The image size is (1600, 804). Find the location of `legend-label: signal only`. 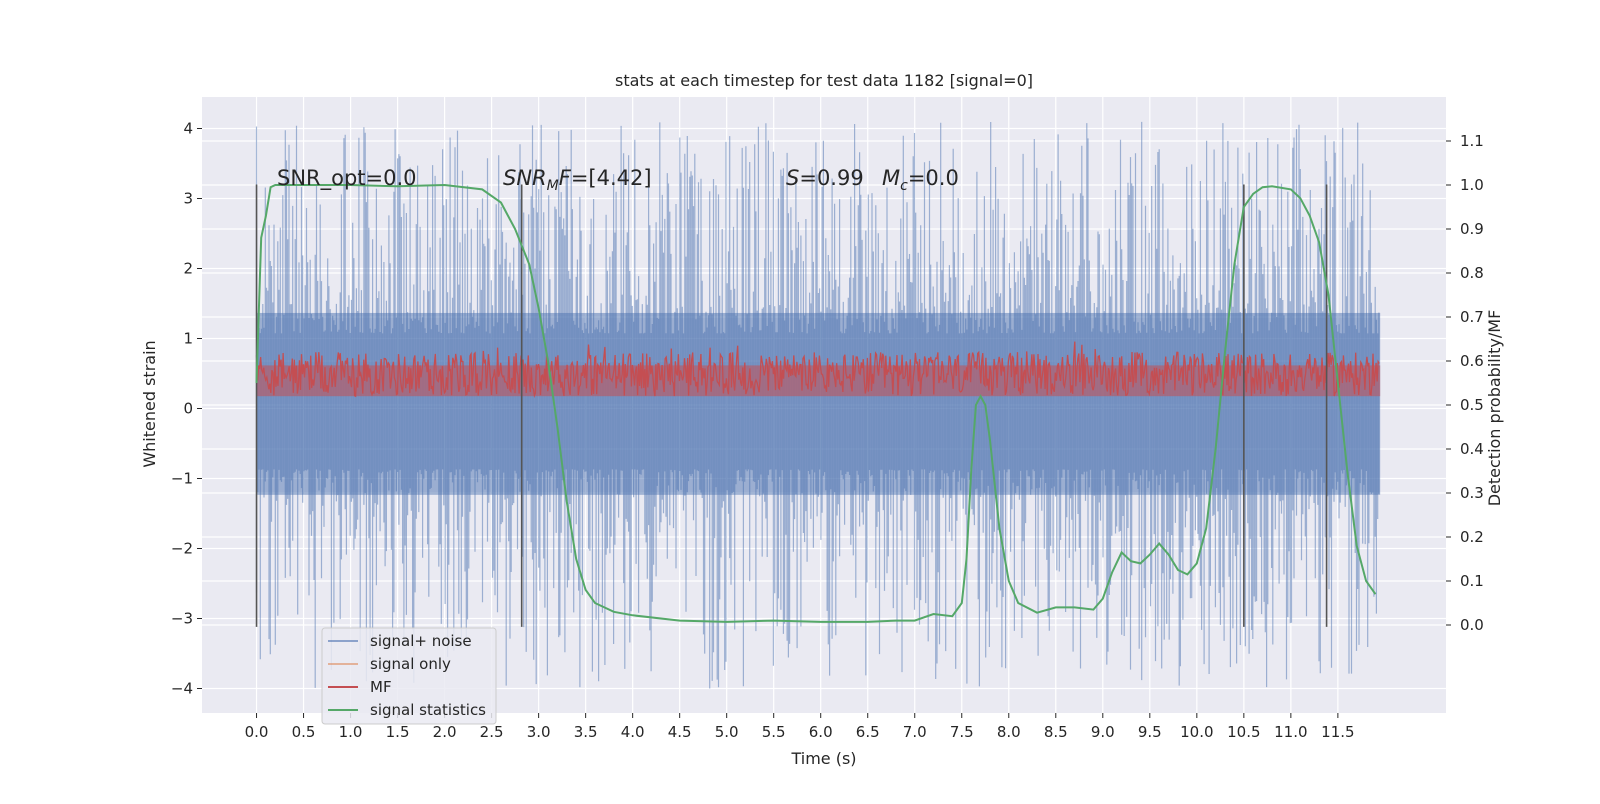

legend-label: signal only is located at coordinates (410, 664).